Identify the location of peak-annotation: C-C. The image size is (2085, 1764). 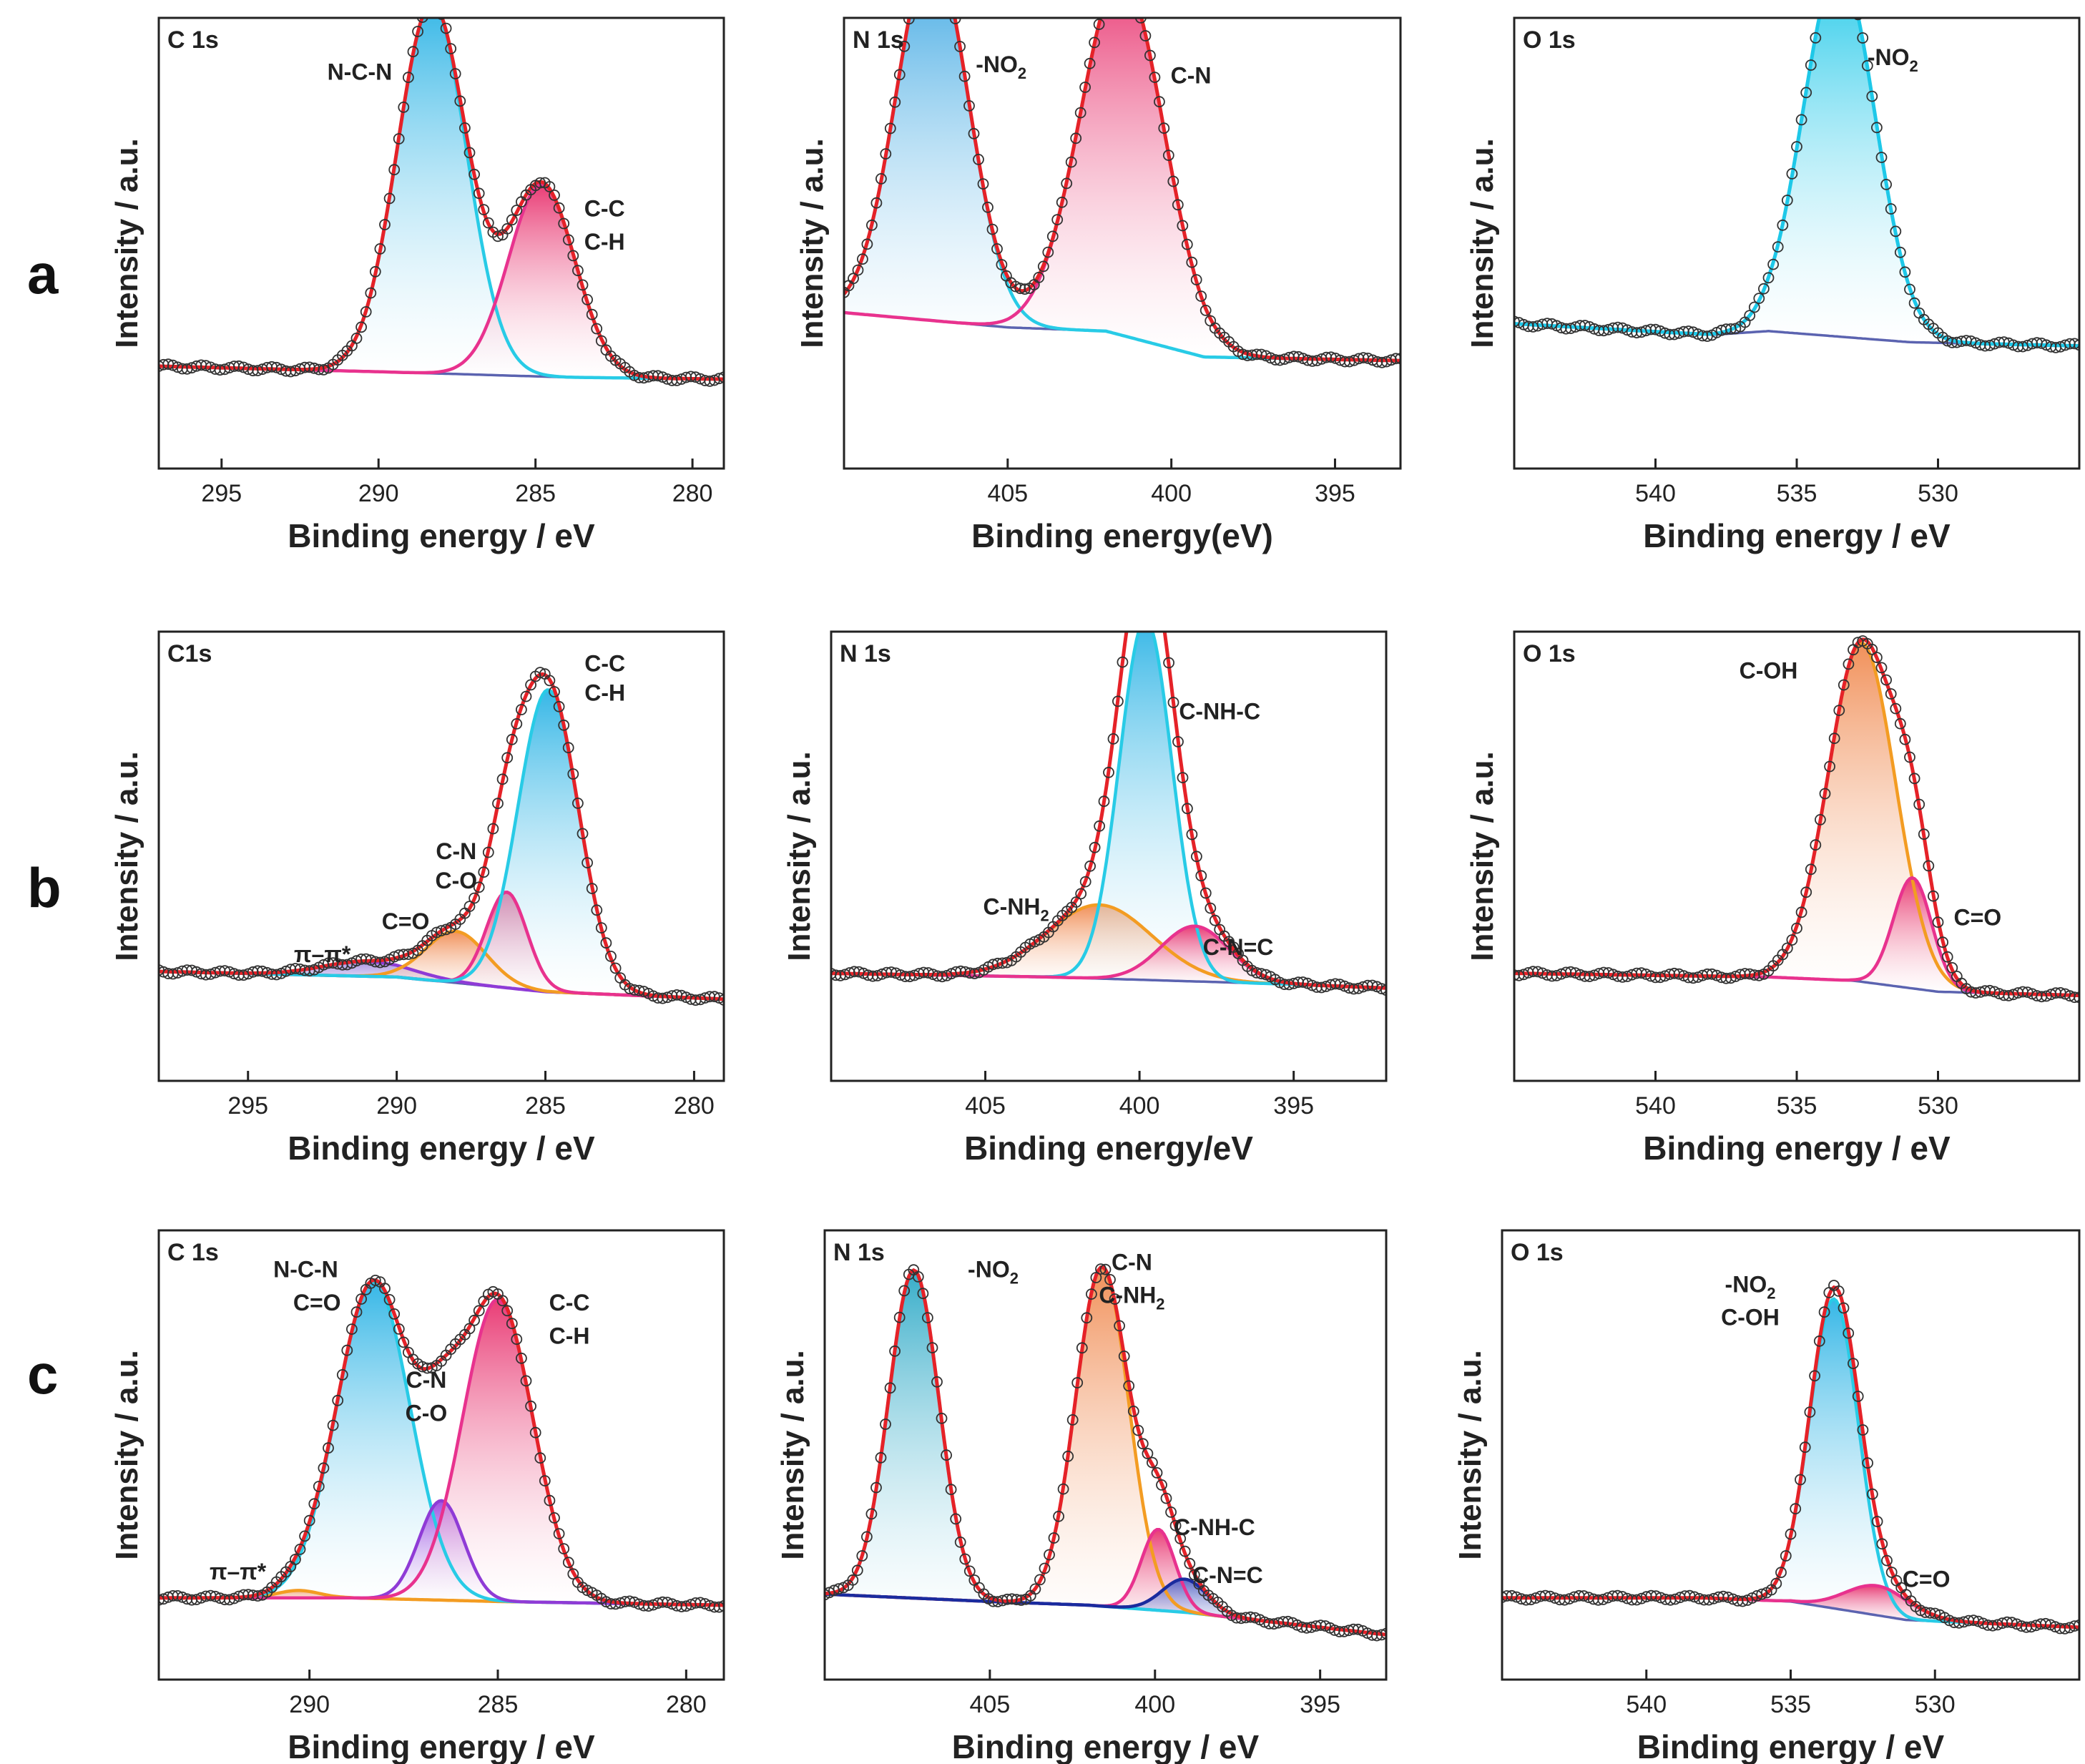
(569, 1302).